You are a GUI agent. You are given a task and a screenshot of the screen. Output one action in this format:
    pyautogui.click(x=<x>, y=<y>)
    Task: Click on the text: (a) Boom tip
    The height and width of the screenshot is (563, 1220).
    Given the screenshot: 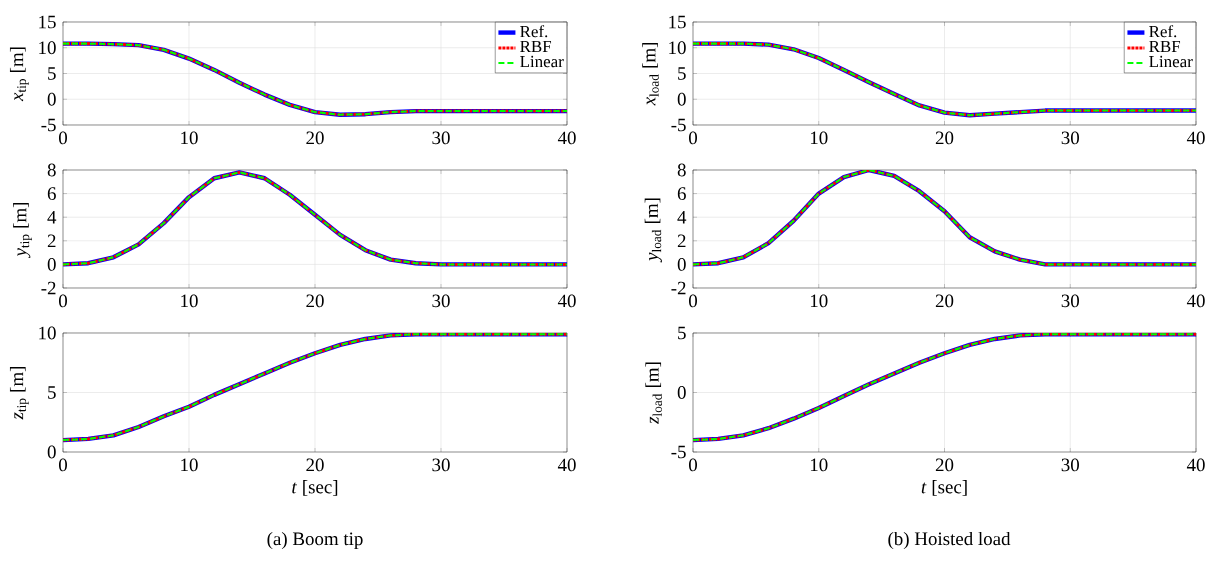 What is the action you would take?
    pyautogui.click(x=315, y=540)
    